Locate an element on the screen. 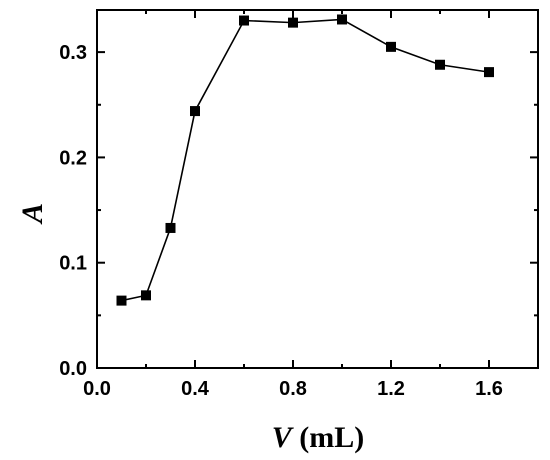 This screenshot has width=550, height=460. y-axis-label: A is located at coordinates (32, 214).